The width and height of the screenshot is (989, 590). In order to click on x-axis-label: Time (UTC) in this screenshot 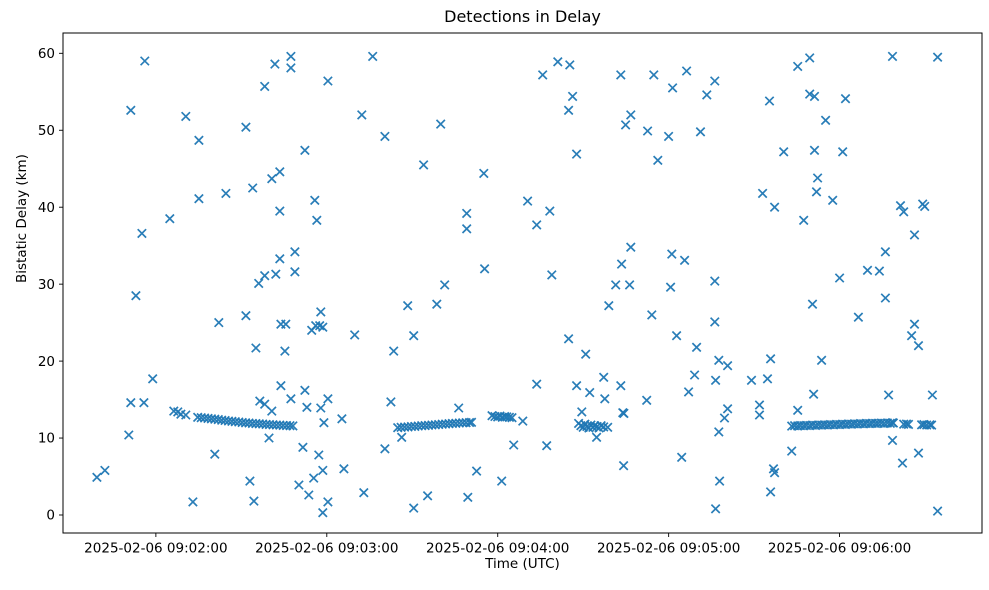, I will do `click(522, 564)`.